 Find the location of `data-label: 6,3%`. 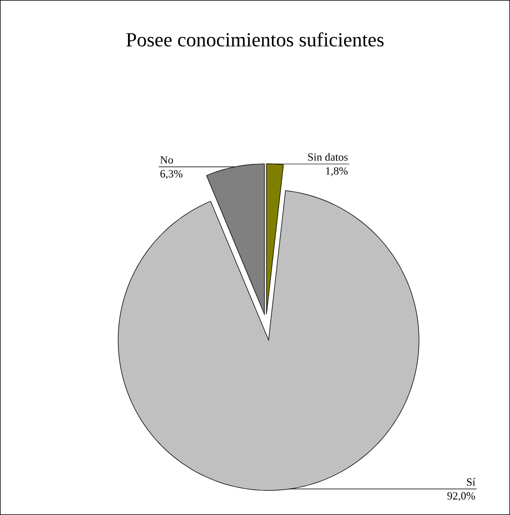

data-label: 6,3% is located at coordinates (171, 175).